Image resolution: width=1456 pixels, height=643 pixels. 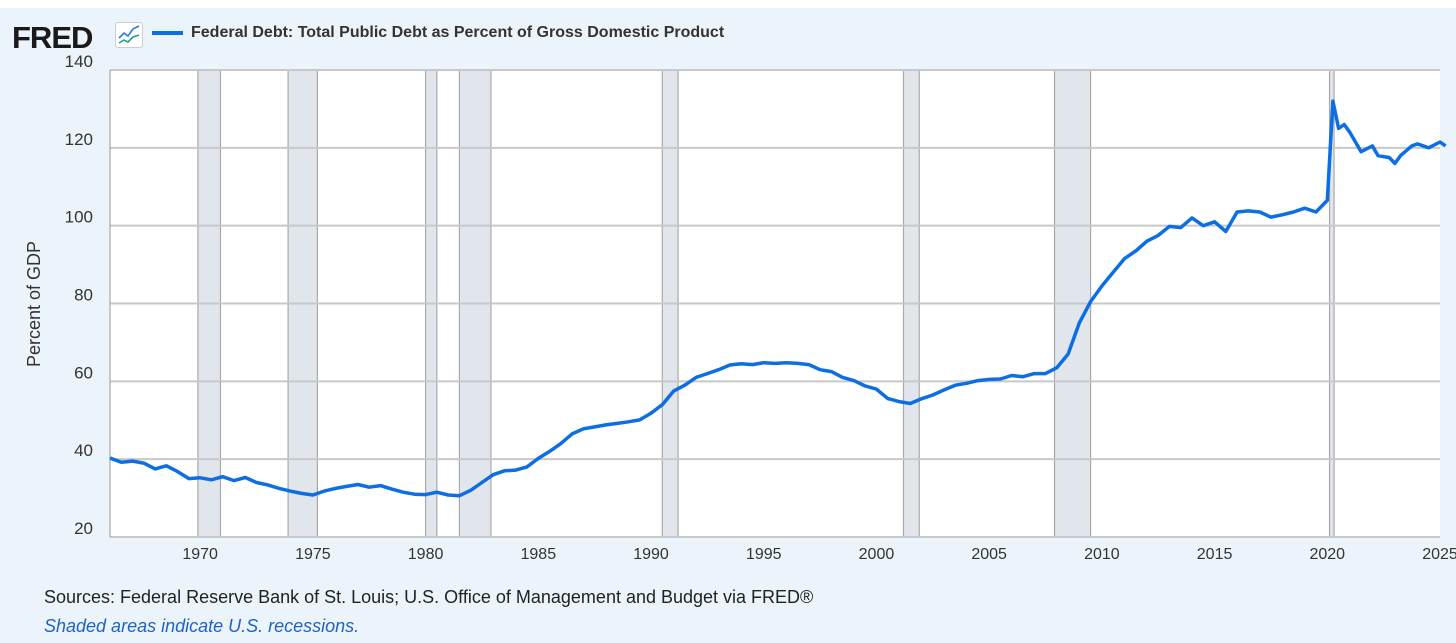 What do you see at coordinates (539, 554) in the screenshot?
I see `x-tick-label: 1985` at bounding box center [539, 554].